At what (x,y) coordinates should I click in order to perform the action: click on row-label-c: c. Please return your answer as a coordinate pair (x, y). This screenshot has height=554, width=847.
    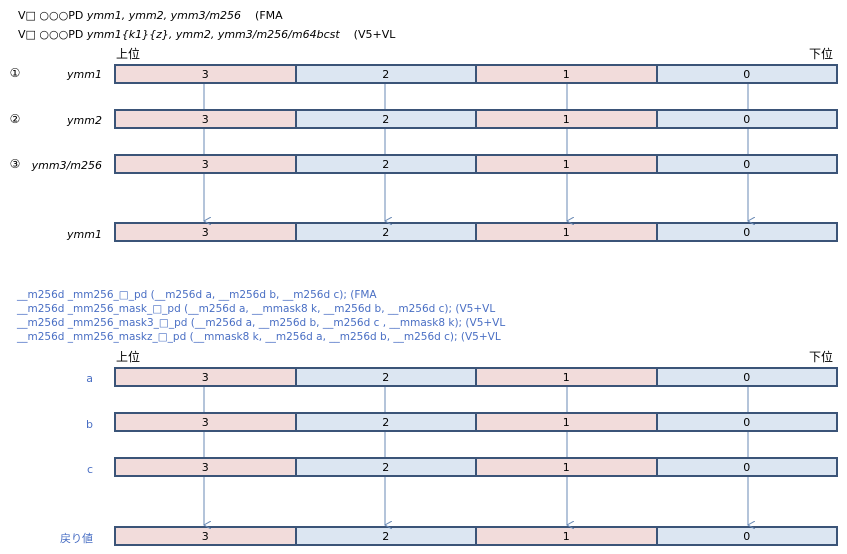
    Looking at the image, I should click on (89, 469).